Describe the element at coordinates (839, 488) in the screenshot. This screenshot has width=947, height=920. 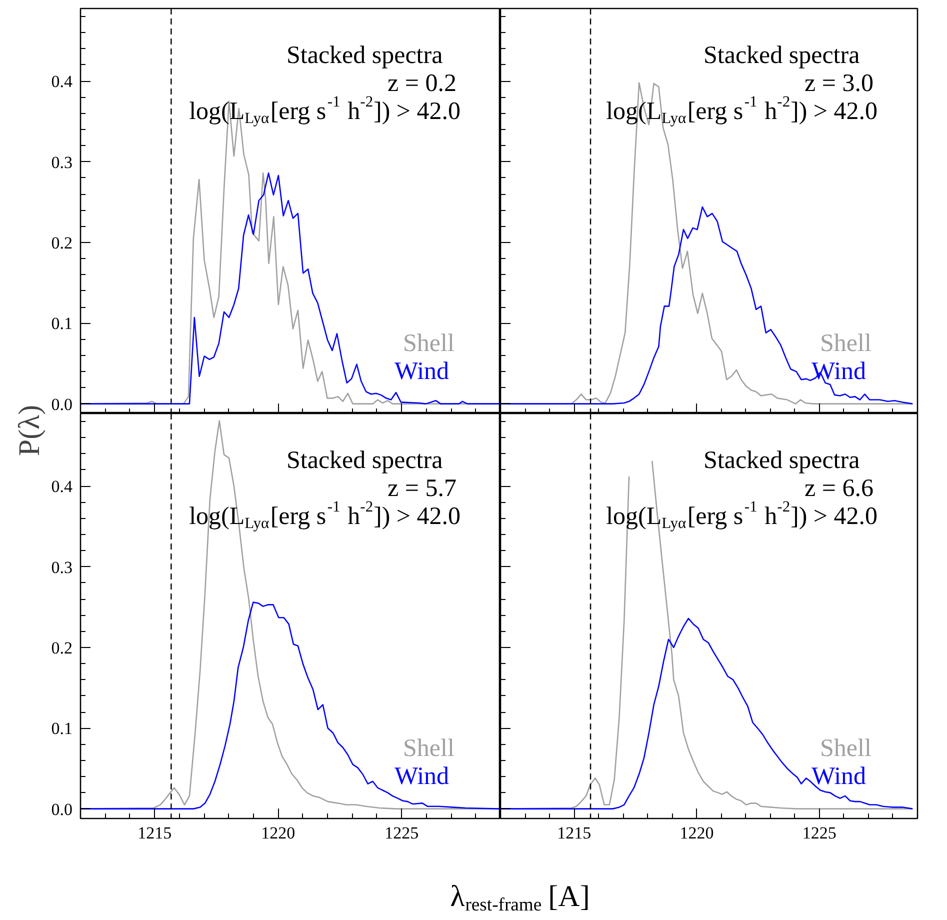
I see `annotation: z = 6.6` at that location.